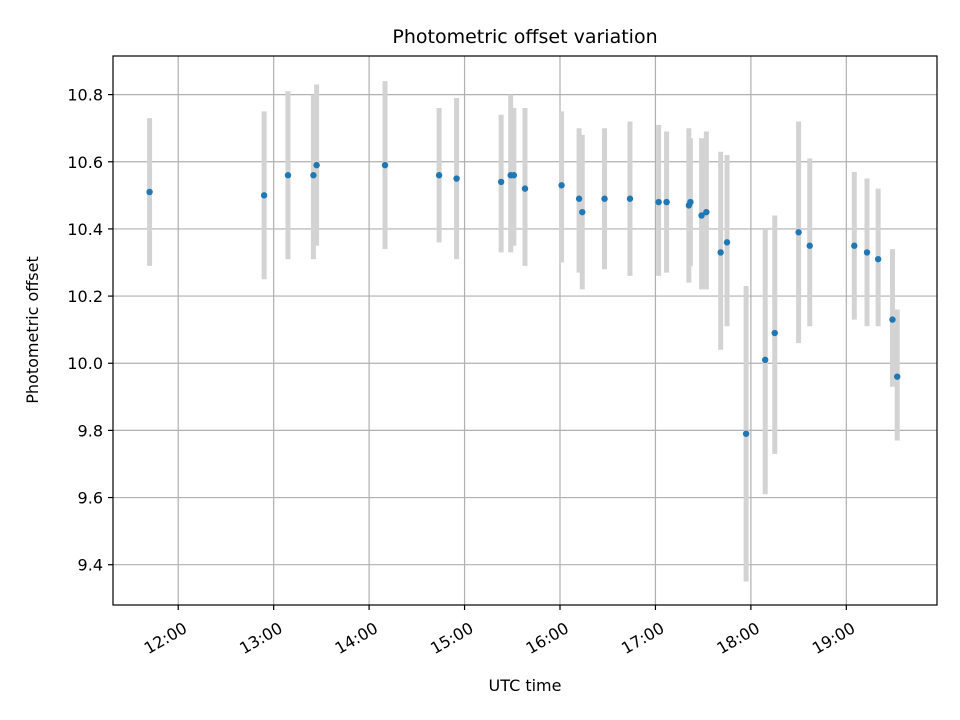 The height and width of the screenshot is (720, 960). I want to click on y-axis-ticks: 9.4 9.6 9.8 10.0 10.2 10.4 10.6 10.8, so click(90, 330).